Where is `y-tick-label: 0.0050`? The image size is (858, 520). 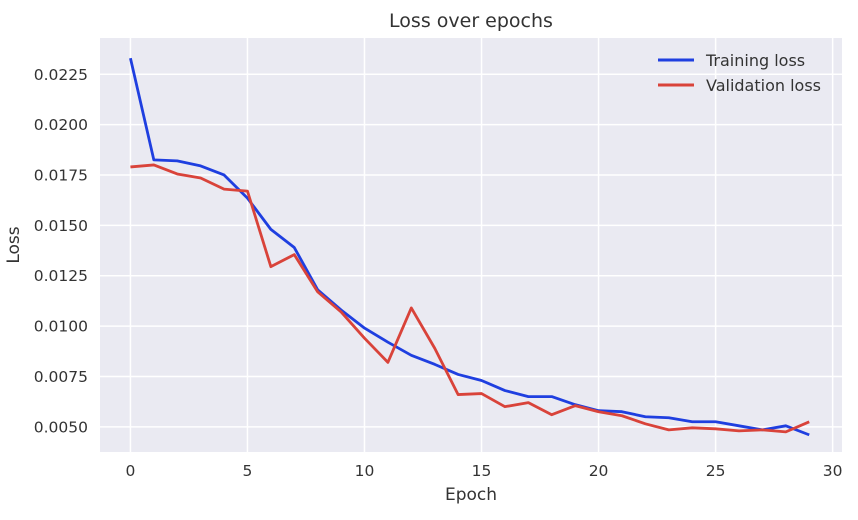
y-tick-label: 0.0050 is located at coordinates (61, 427).